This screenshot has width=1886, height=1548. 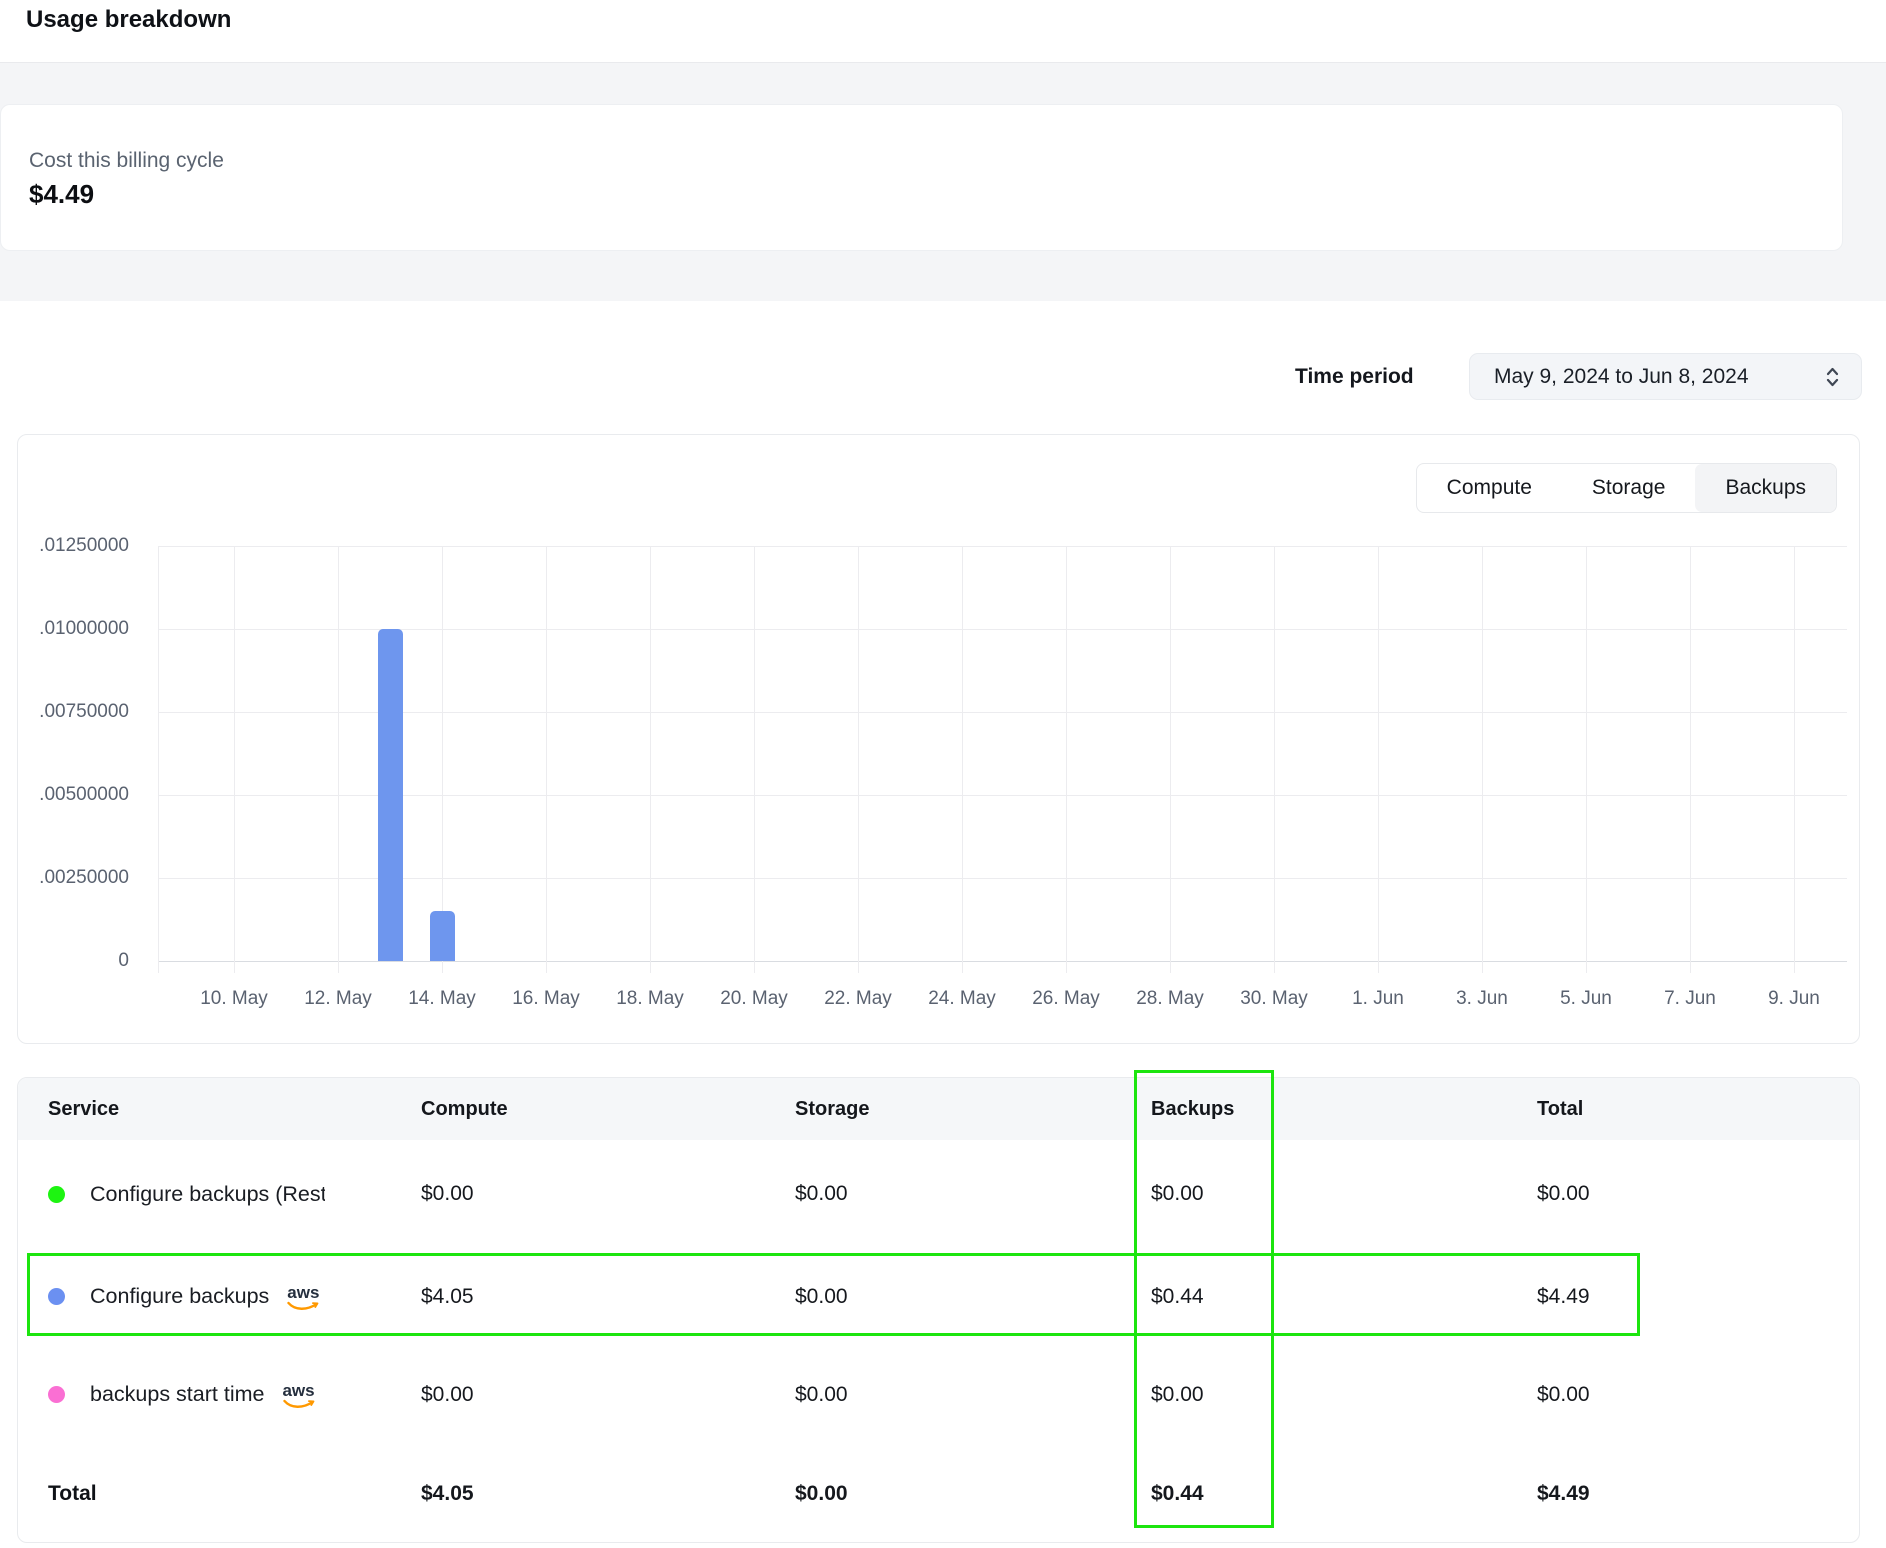 I want to click on y-axis-line, so click(x=158, y=759).